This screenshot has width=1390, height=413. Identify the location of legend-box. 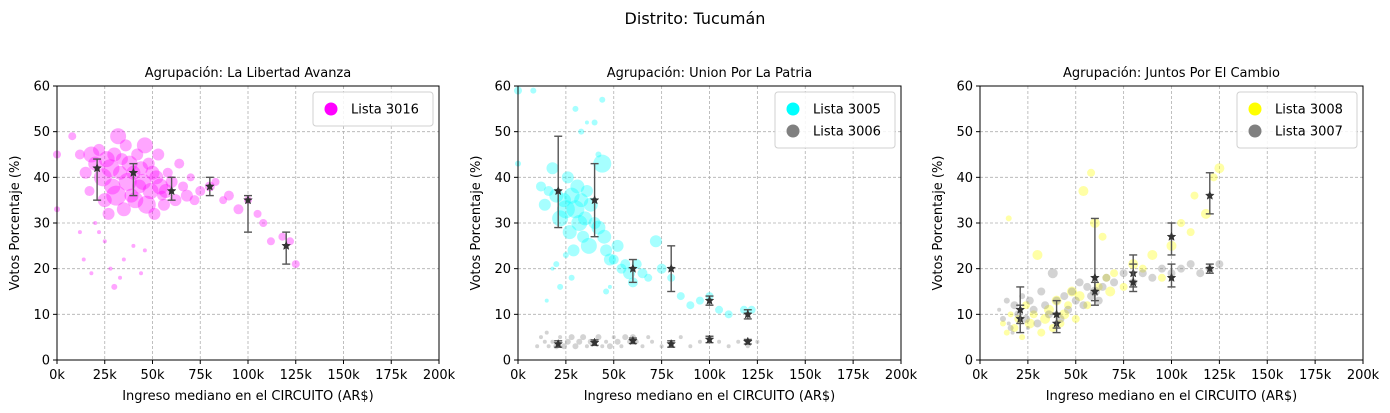
(1297, 120).